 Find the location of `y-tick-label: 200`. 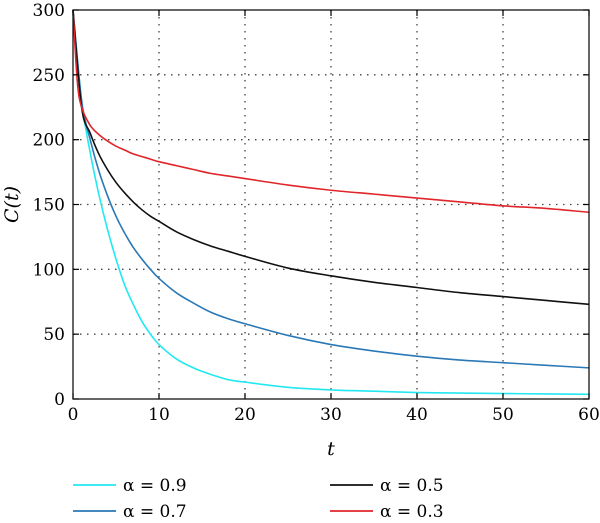

y-tick-label: 200 is located at coordinates (49, 141).